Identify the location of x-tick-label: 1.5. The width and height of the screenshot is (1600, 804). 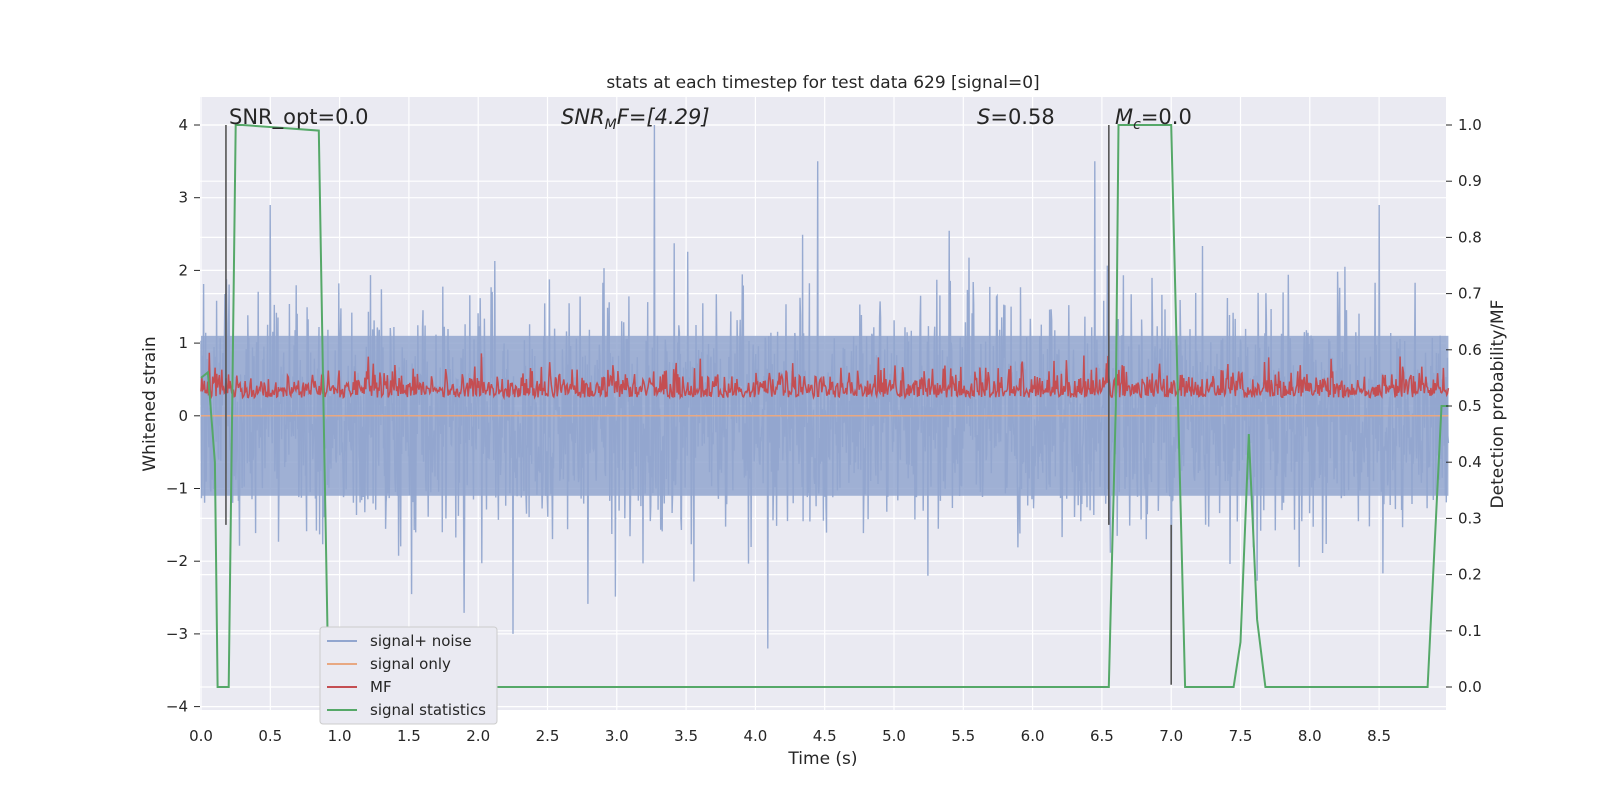
(409, 736).